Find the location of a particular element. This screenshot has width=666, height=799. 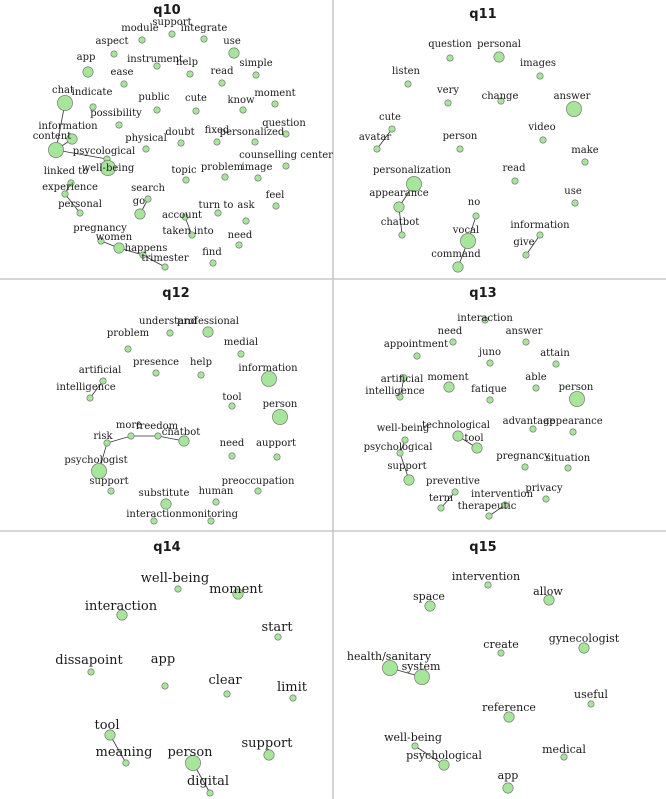

node-q11-cute is located at coordinates (392, 129).